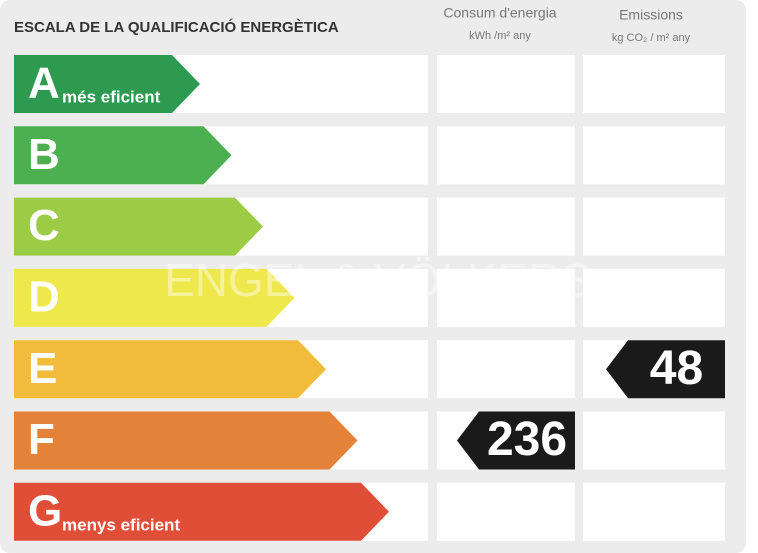  Describe the element at coordinates (378, 280) in the screenshot. I see `watermark: ENGEL & VÖLKERS` at that location.